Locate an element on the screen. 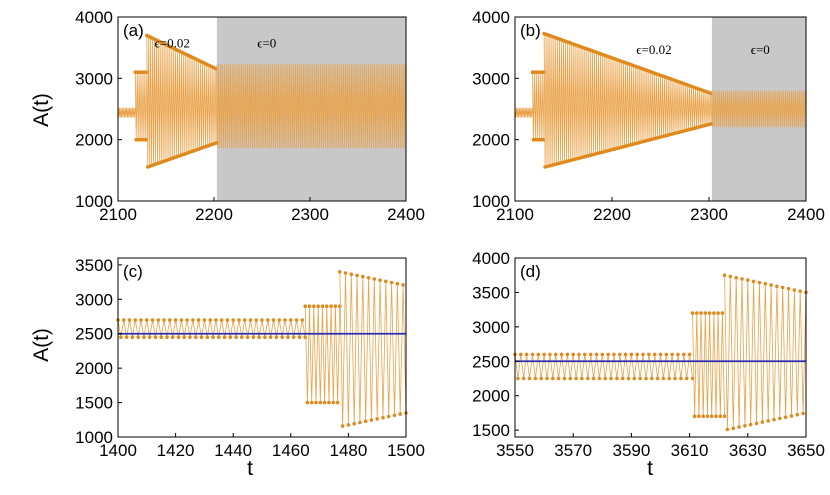  series-a is located at coordinates (262, 101).